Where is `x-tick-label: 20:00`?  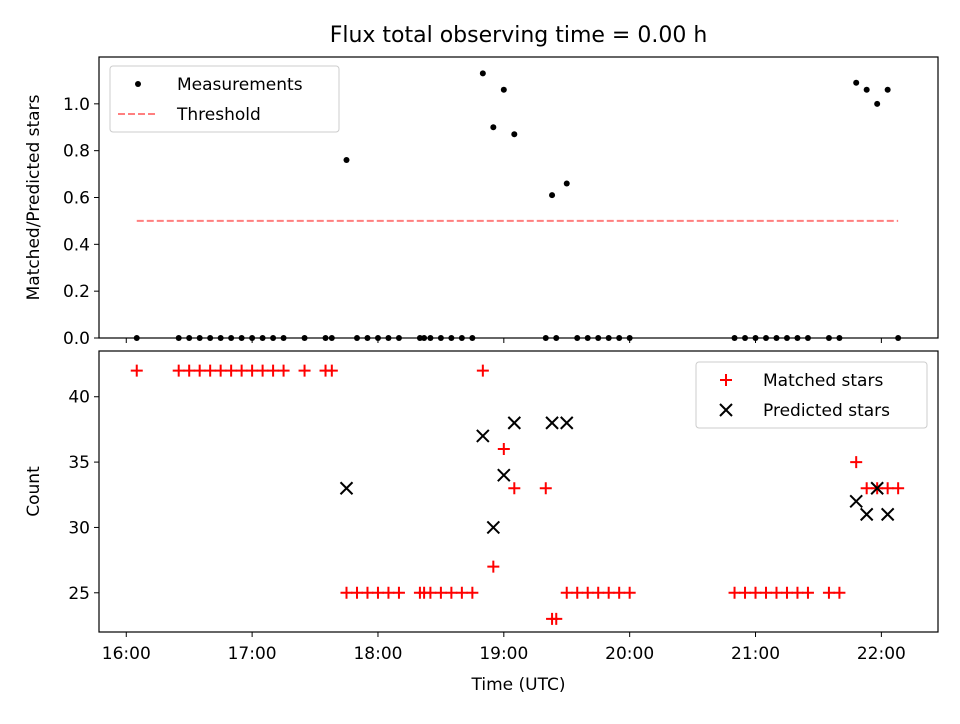 x-tick-label: 20:00 is located at coordinates (629, 654).